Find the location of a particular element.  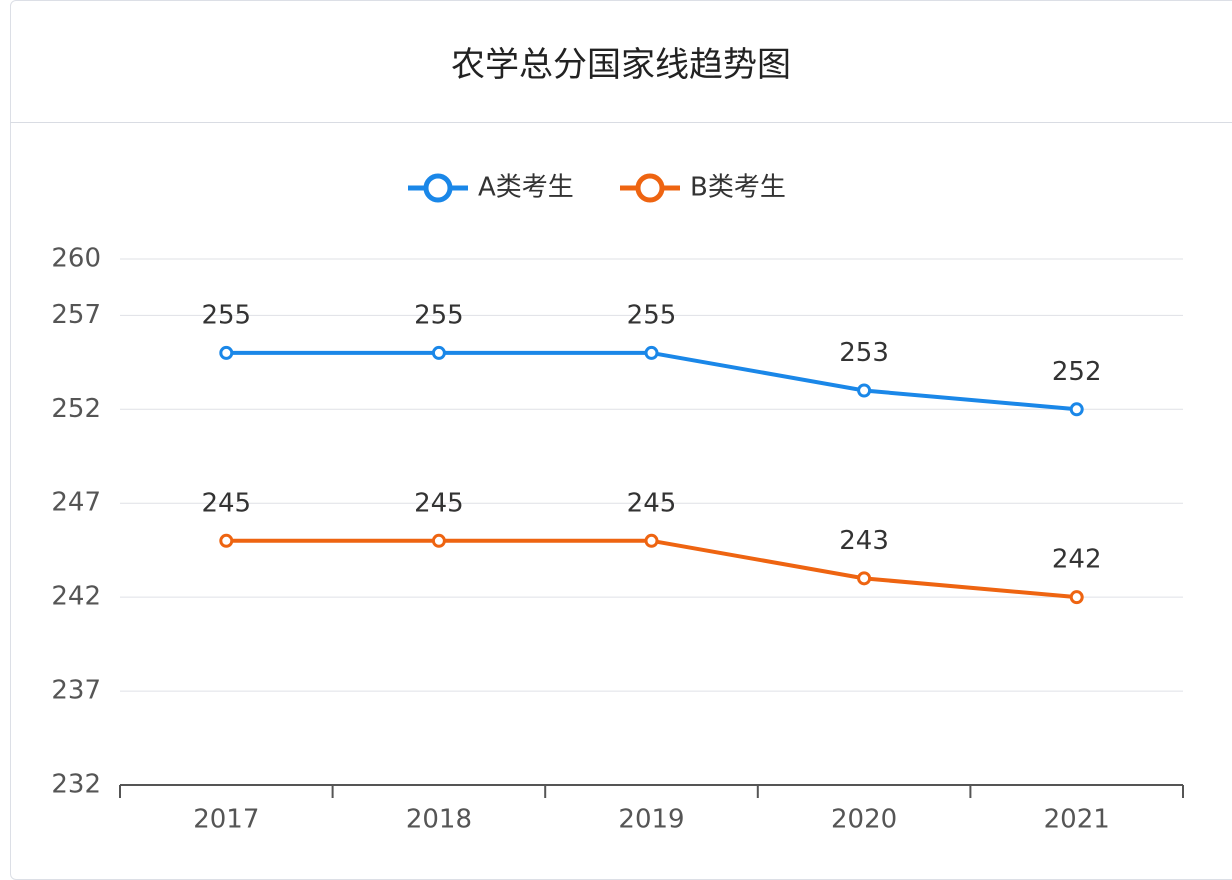

x-tick-label: 2018 is located at coordinates (439, 820).